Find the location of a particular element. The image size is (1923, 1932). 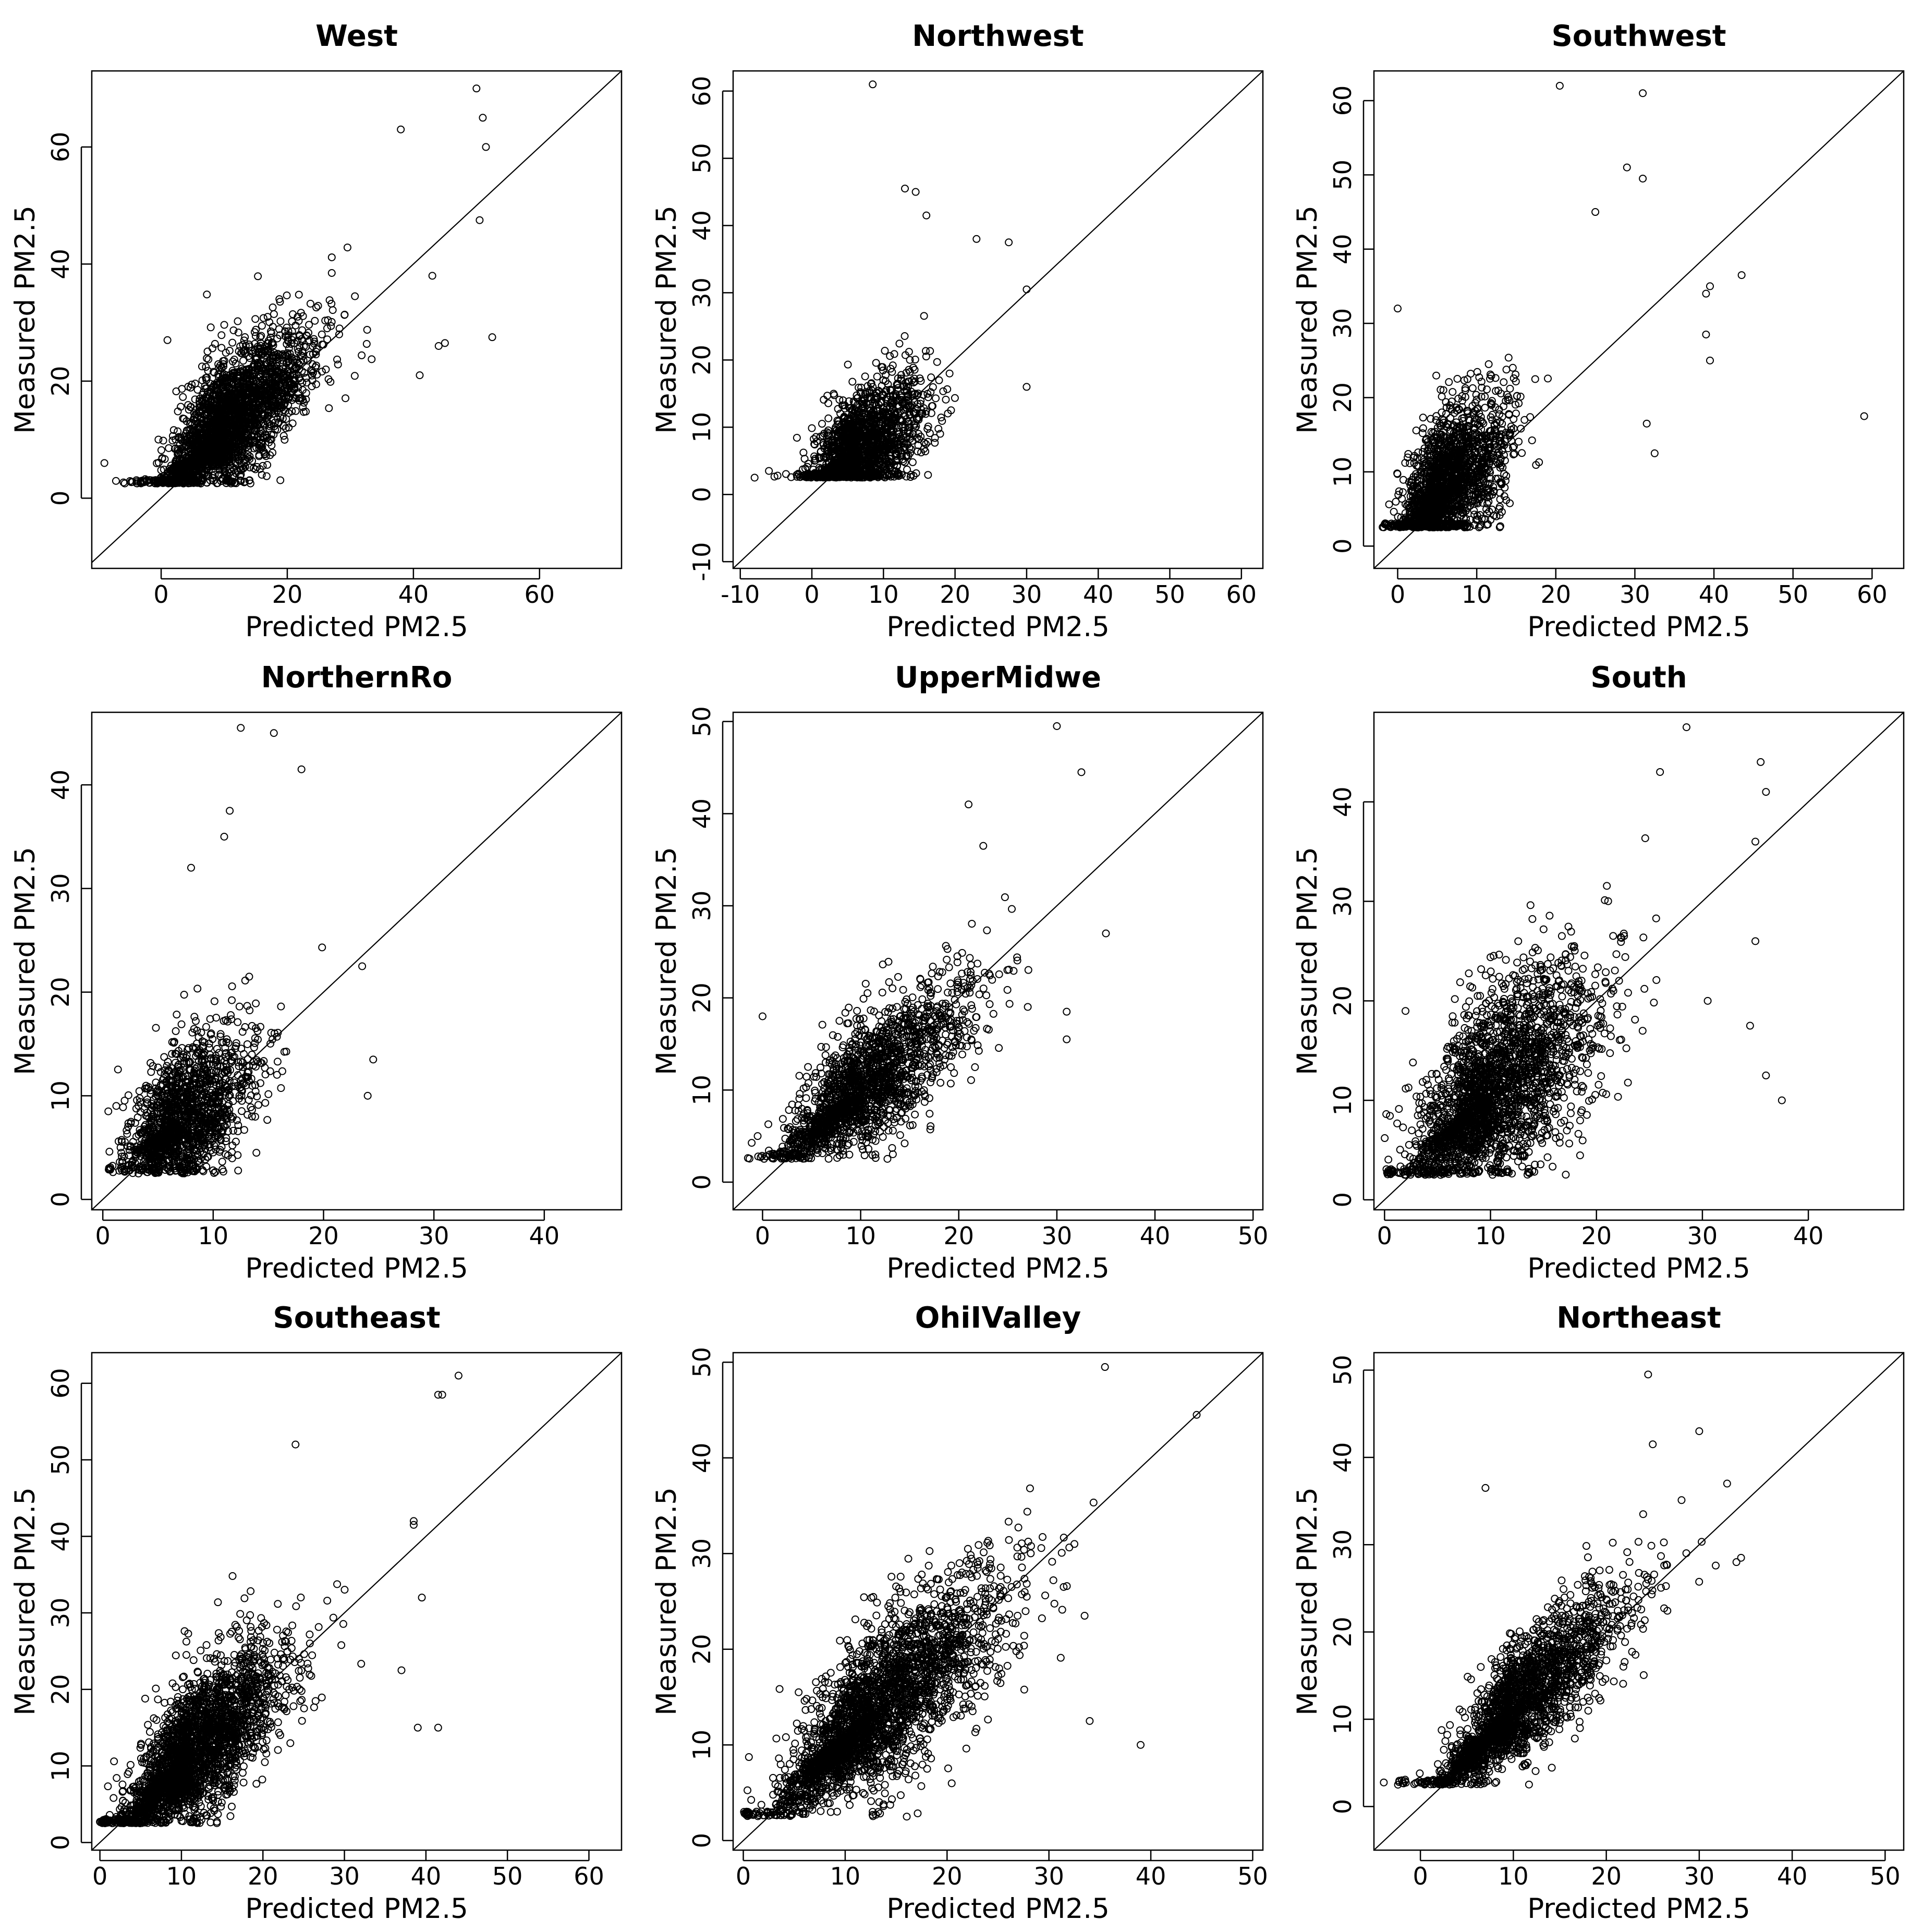

y-tick-label: 50 is located at coordinates (702, 158).